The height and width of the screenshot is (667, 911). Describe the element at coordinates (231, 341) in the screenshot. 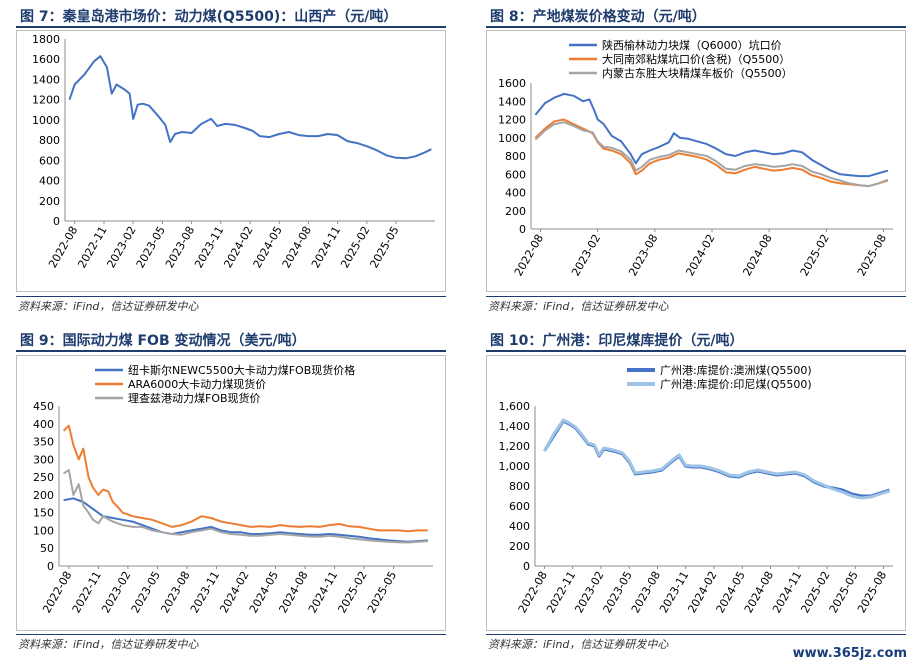

I see `chart-title-fig9: 图 9：国际动力煤 FOB 变动情况（美元/吨）` at that location.